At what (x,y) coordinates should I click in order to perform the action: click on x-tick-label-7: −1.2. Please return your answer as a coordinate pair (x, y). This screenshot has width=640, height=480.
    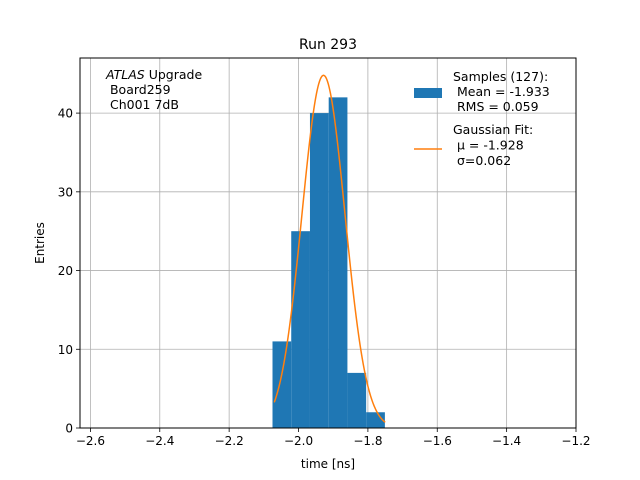
    Looking at the image, I should click on (575, 441).